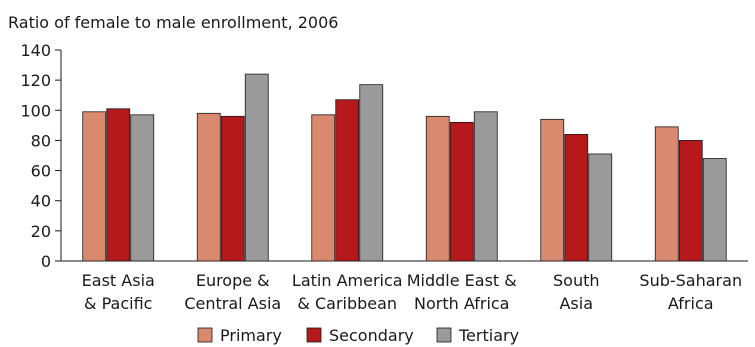  Describe the element at coordinates (576, 292) in the screenshot. I see `category-label: South Asia` at that location.